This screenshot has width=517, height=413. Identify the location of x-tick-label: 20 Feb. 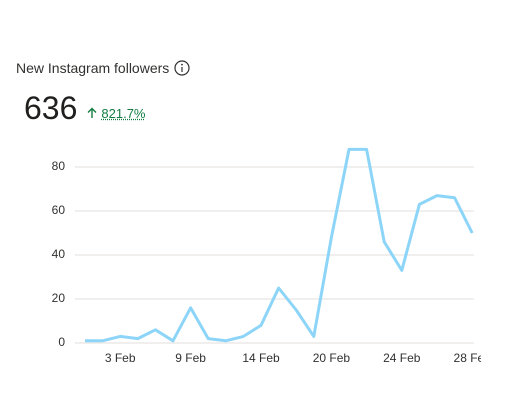
(332, 358).